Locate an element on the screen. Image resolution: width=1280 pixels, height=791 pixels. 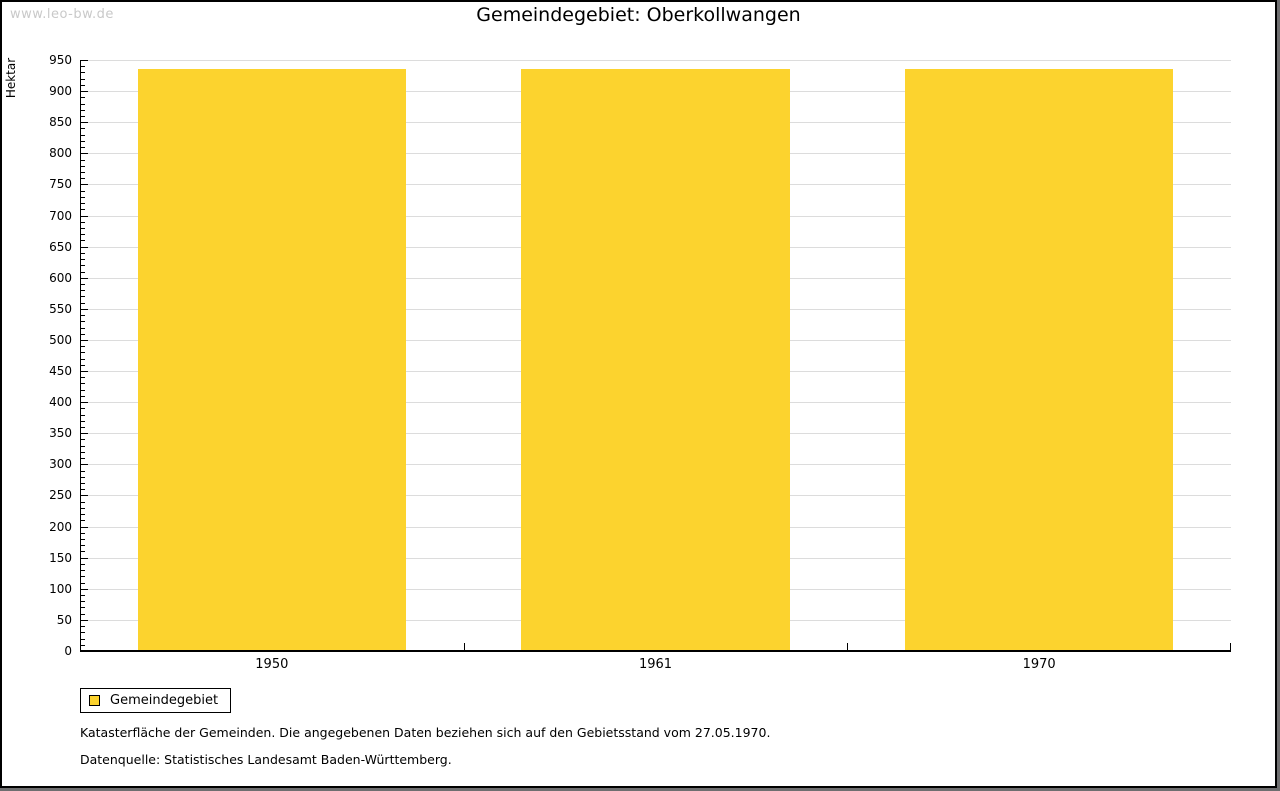
y-axis-tick-label: 300 is located at coordinates (60, 464).